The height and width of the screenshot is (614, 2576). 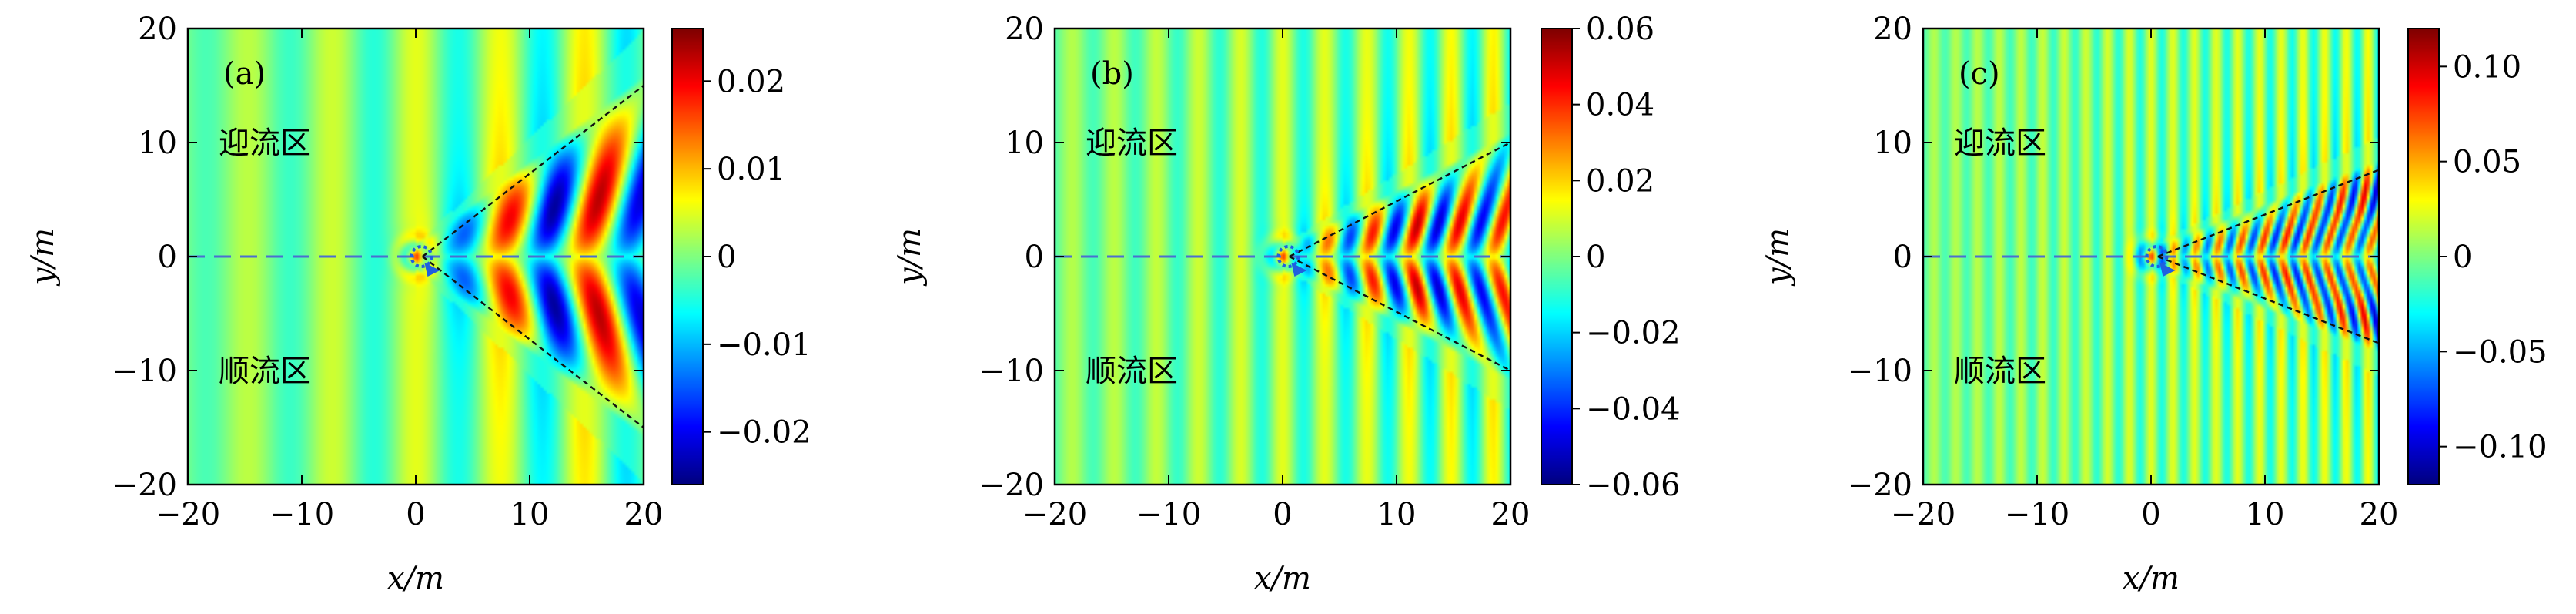 What do you see at coordinates (1634, 409) in the screenshot?
I see `colorbar-tick-label: −0.04` at bounding box center [1634, 409].